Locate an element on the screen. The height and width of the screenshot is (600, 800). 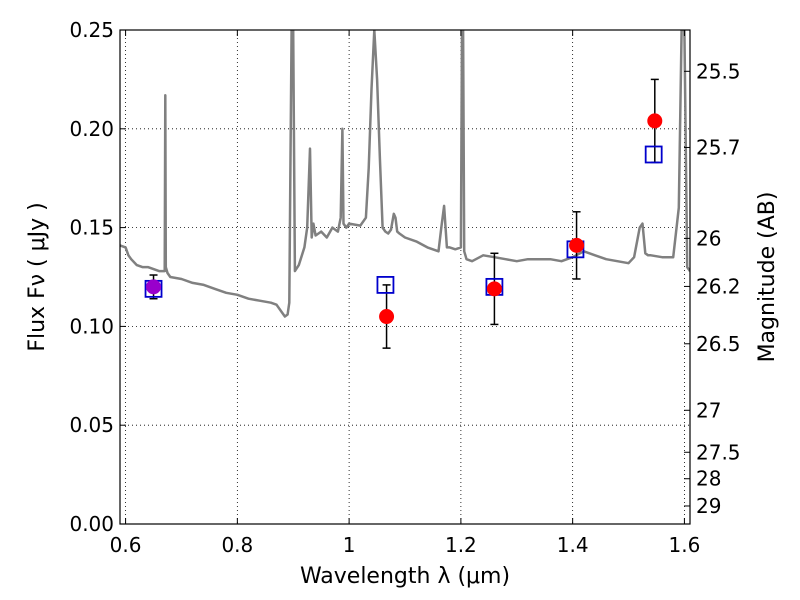
y2-tick-label: 26.2 is located at coordinates (718, 286).